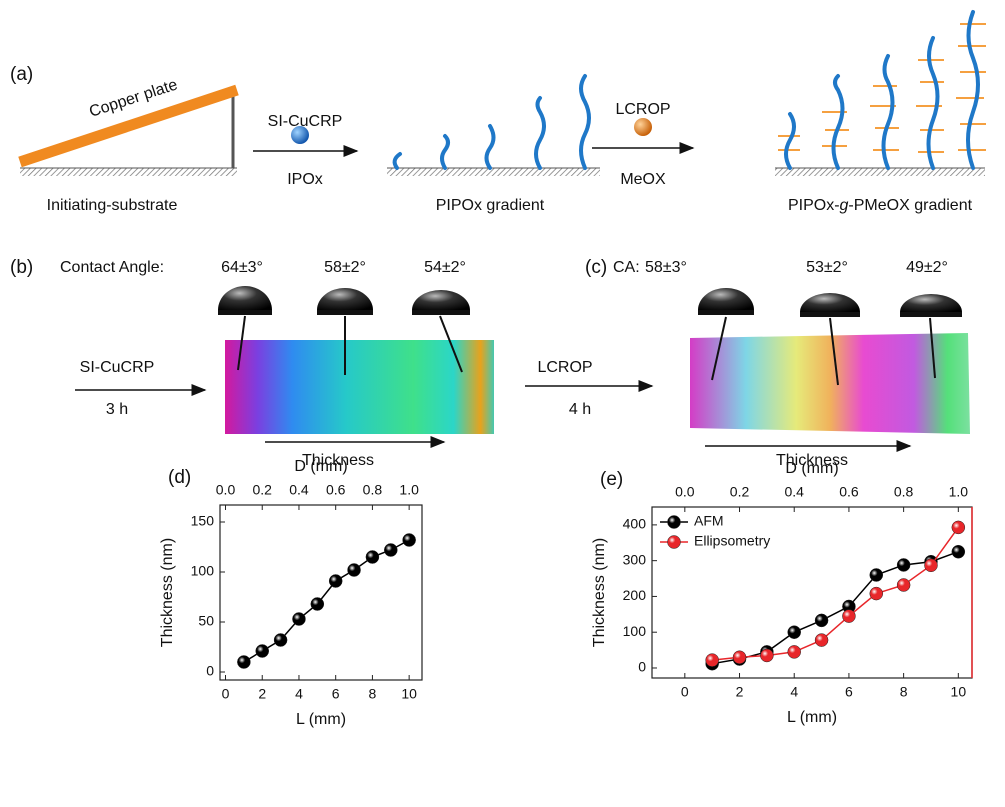 The height and width of the screenshot is (807, 1005). Describe the element at coordinates (203, 571) in the screenshot. I see `y-tick-label: 100` at that location.